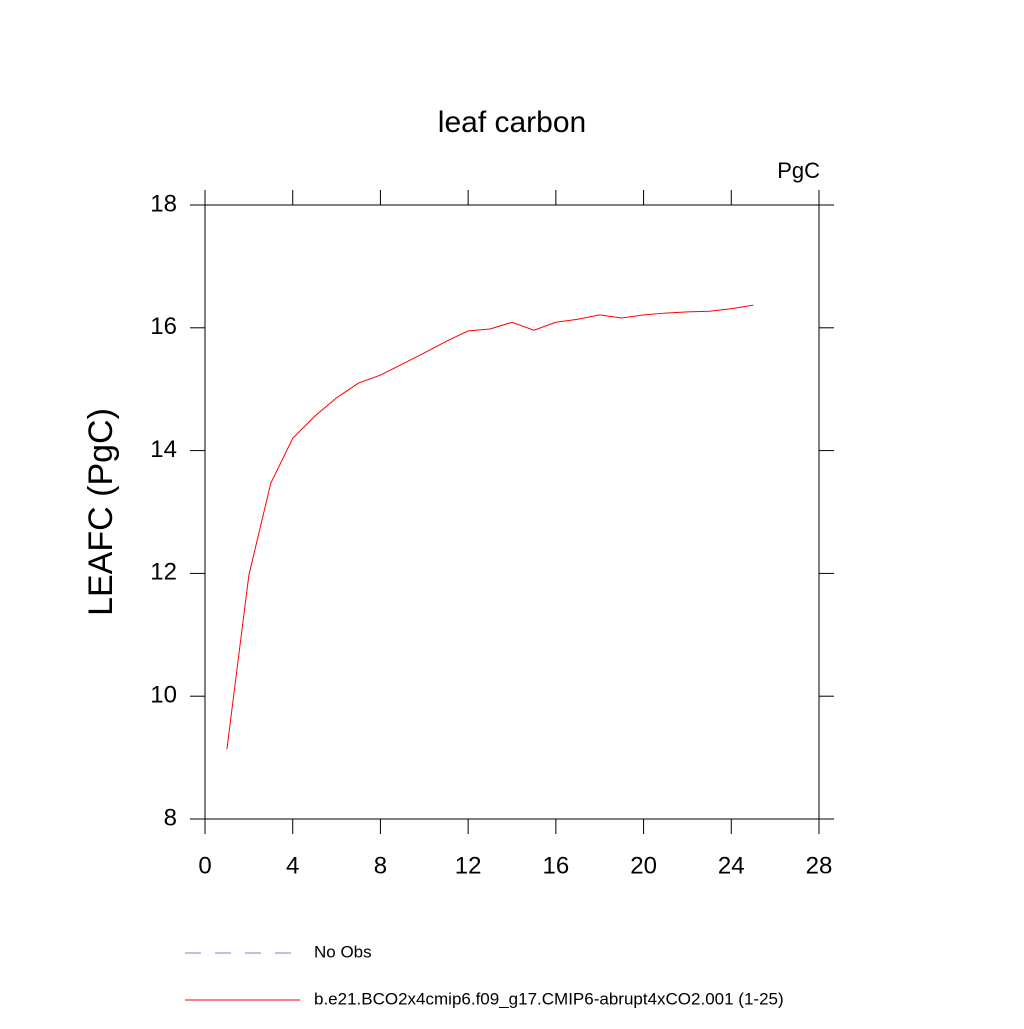 This screenshot has width=1024, height=1029. Describe the element at coordinates (163, 695) in the screenshot. I see `y-tick-label: 10` at that location.